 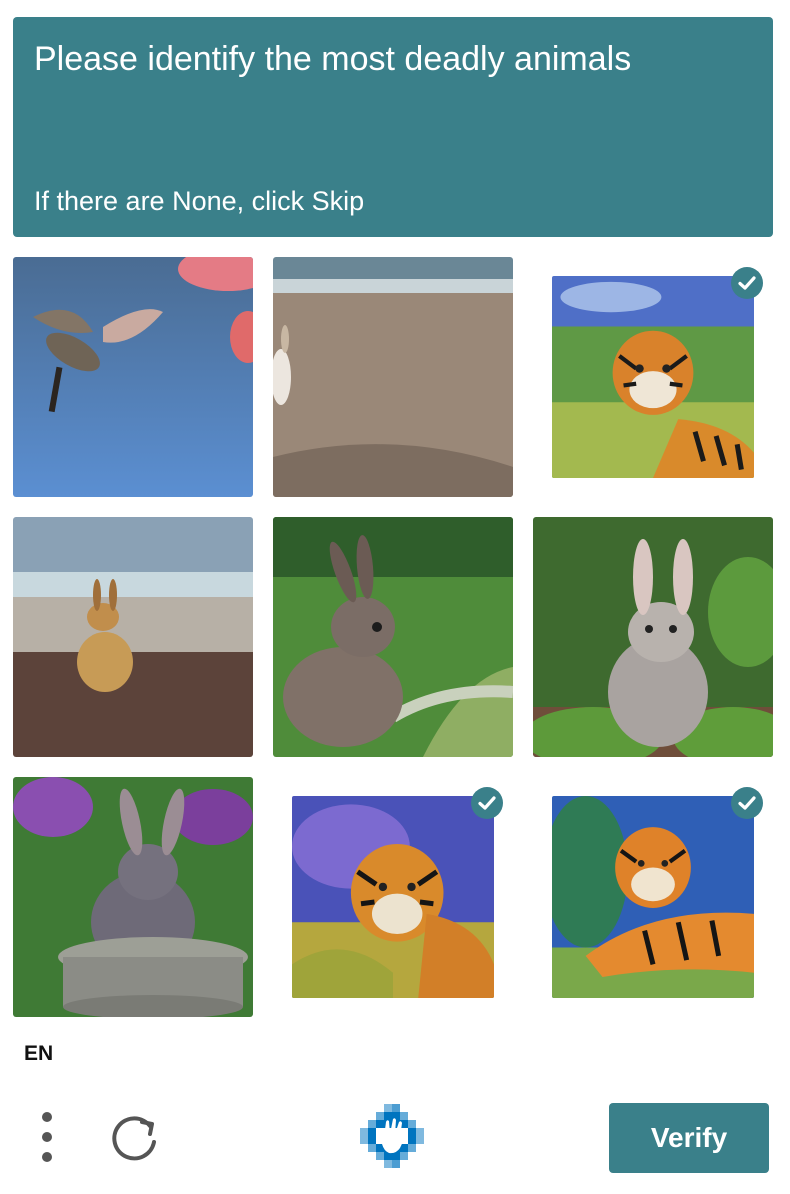 What do you see at coordinates (48, 1138) in the screenshot?
I see `more-vertical-icon` at bounding box center [48, 1138].